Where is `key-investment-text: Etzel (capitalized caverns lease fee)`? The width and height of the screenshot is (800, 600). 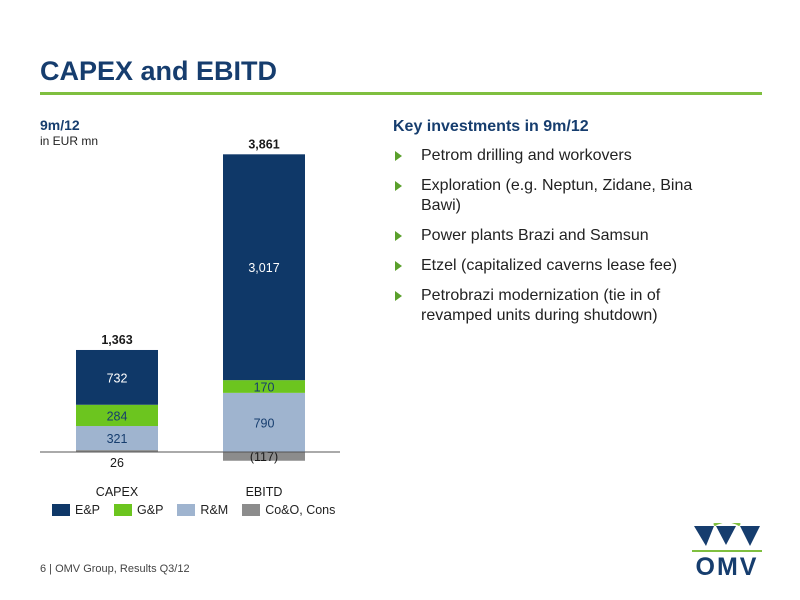
key-investment-text: Etzel (capitalized caverns lease fee) is located at coordinates (549, 265).